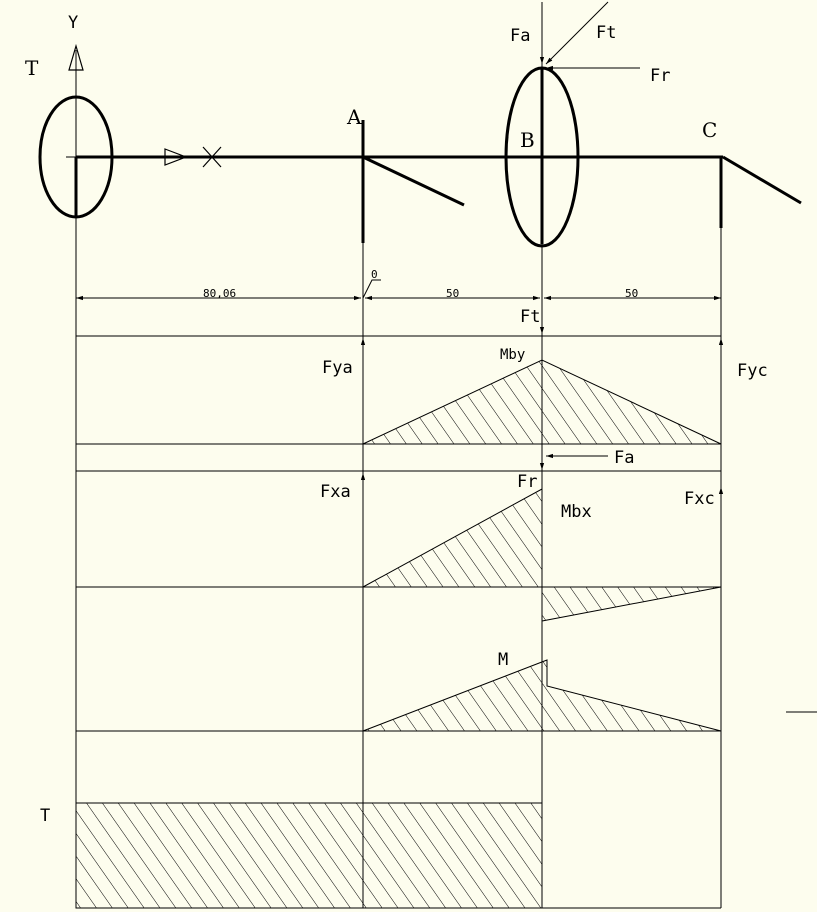  Describe the element at coordinates (413, 181) in the screenshot. I see `support-a-slant` at that location.